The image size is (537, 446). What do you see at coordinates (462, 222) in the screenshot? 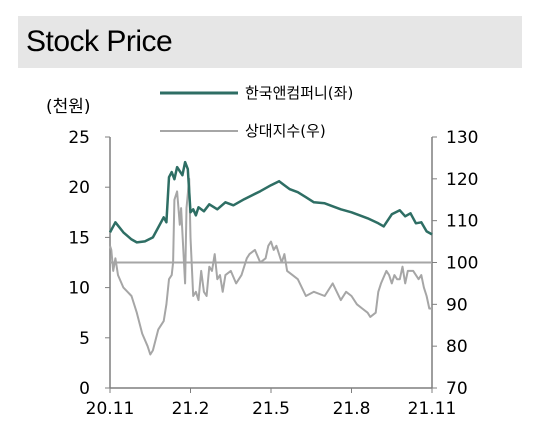
I see `right-tick-label: 110` at bounding box center [462, 222].